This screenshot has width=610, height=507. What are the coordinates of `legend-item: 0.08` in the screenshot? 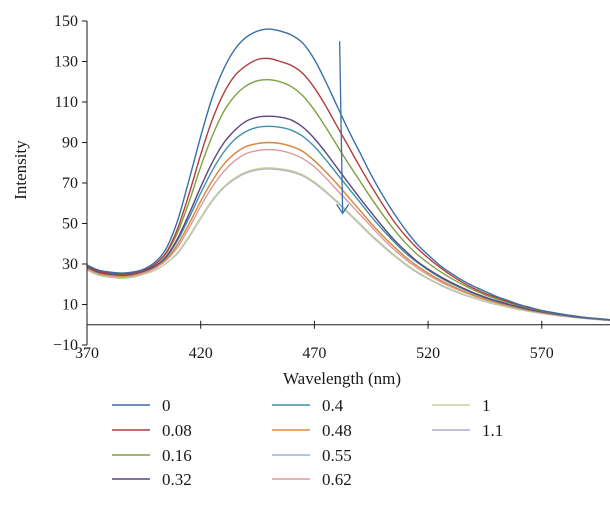 It's located at (152, 430).